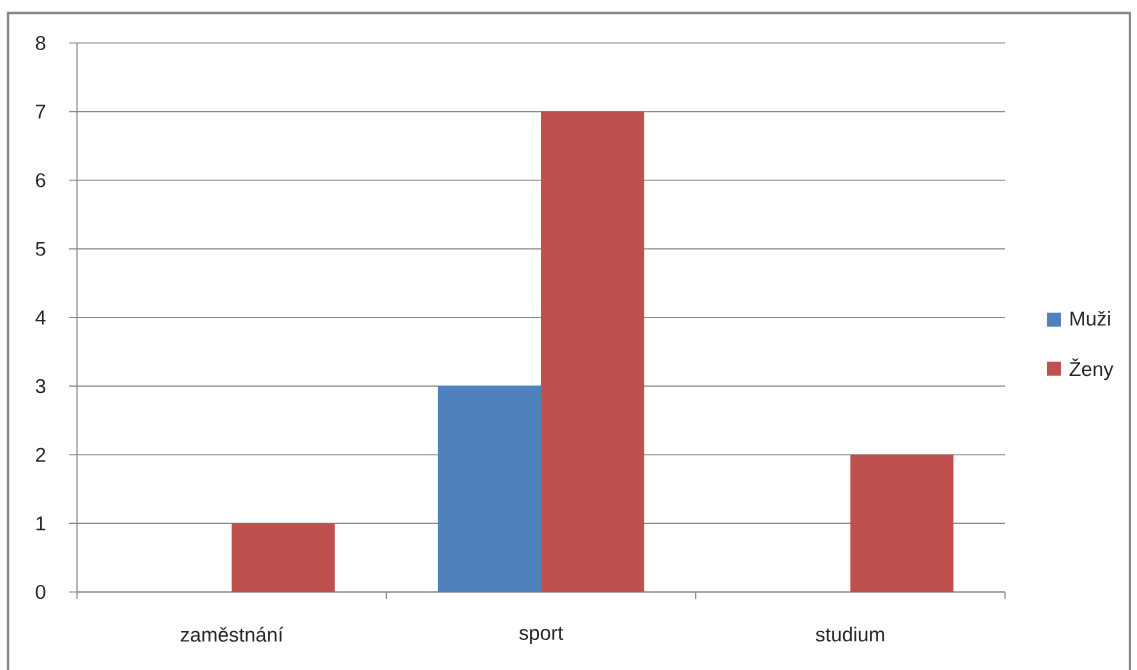  Describe the element at coordinates (40, 248) in the screenshot. I see `y-tick-label: 5` at that location.